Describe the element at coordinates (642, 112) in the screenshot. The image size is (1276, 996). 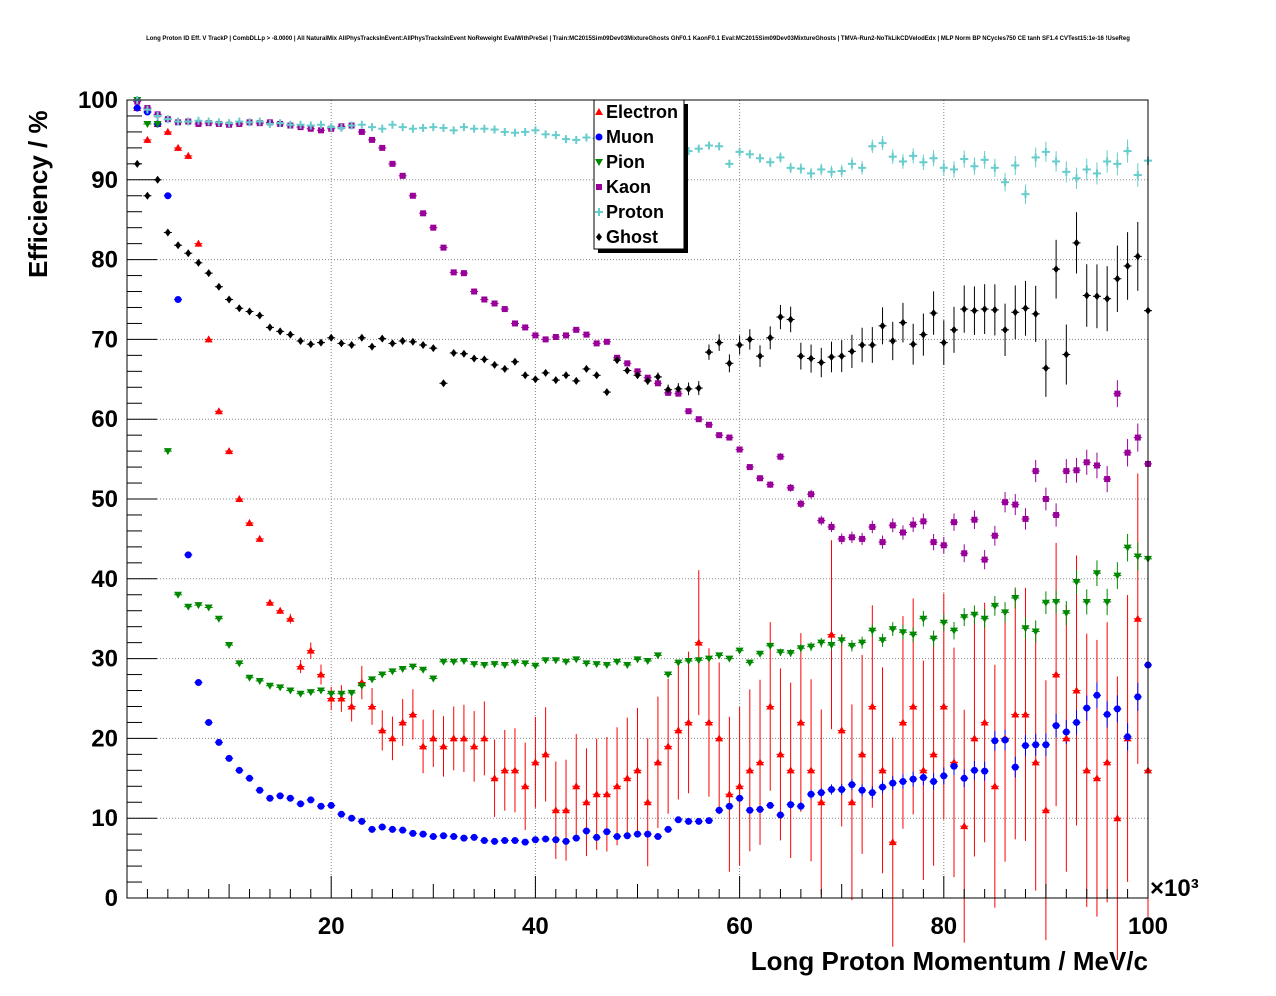
I see `electron-legend-label: Electron` at that location.